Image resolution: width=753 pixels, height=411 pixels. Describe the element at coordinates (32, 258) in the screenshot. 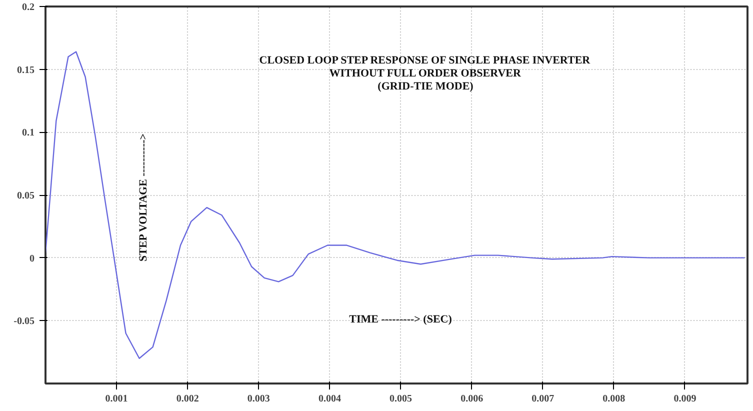

I see `y-tick-label: 0` at that location.